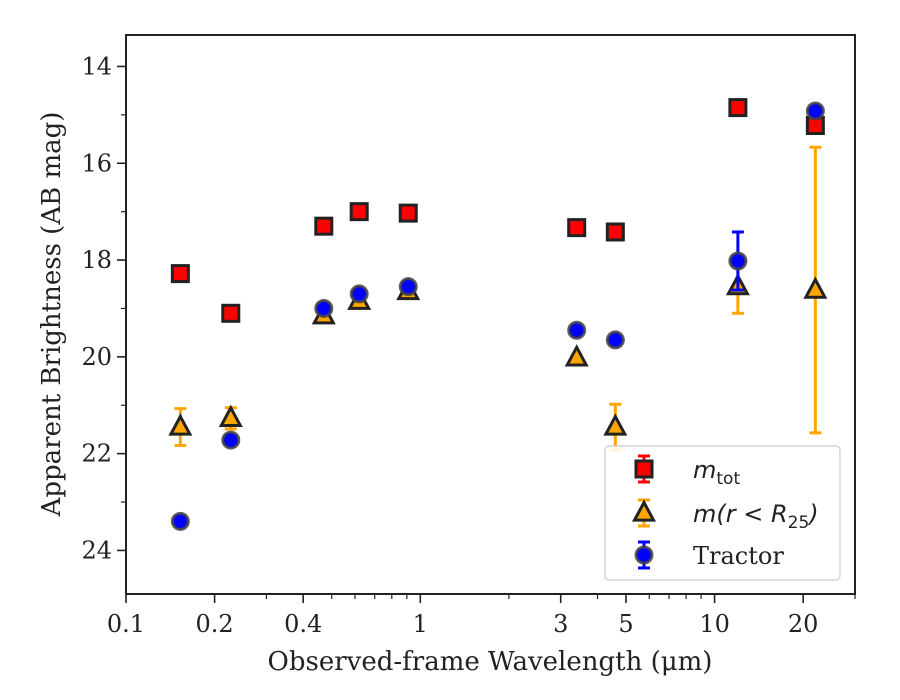  What do you see at coordinates (756, 516) in the screenshot?
I see `legend-label: m(r < R25)` at bounding box center [756, 516].